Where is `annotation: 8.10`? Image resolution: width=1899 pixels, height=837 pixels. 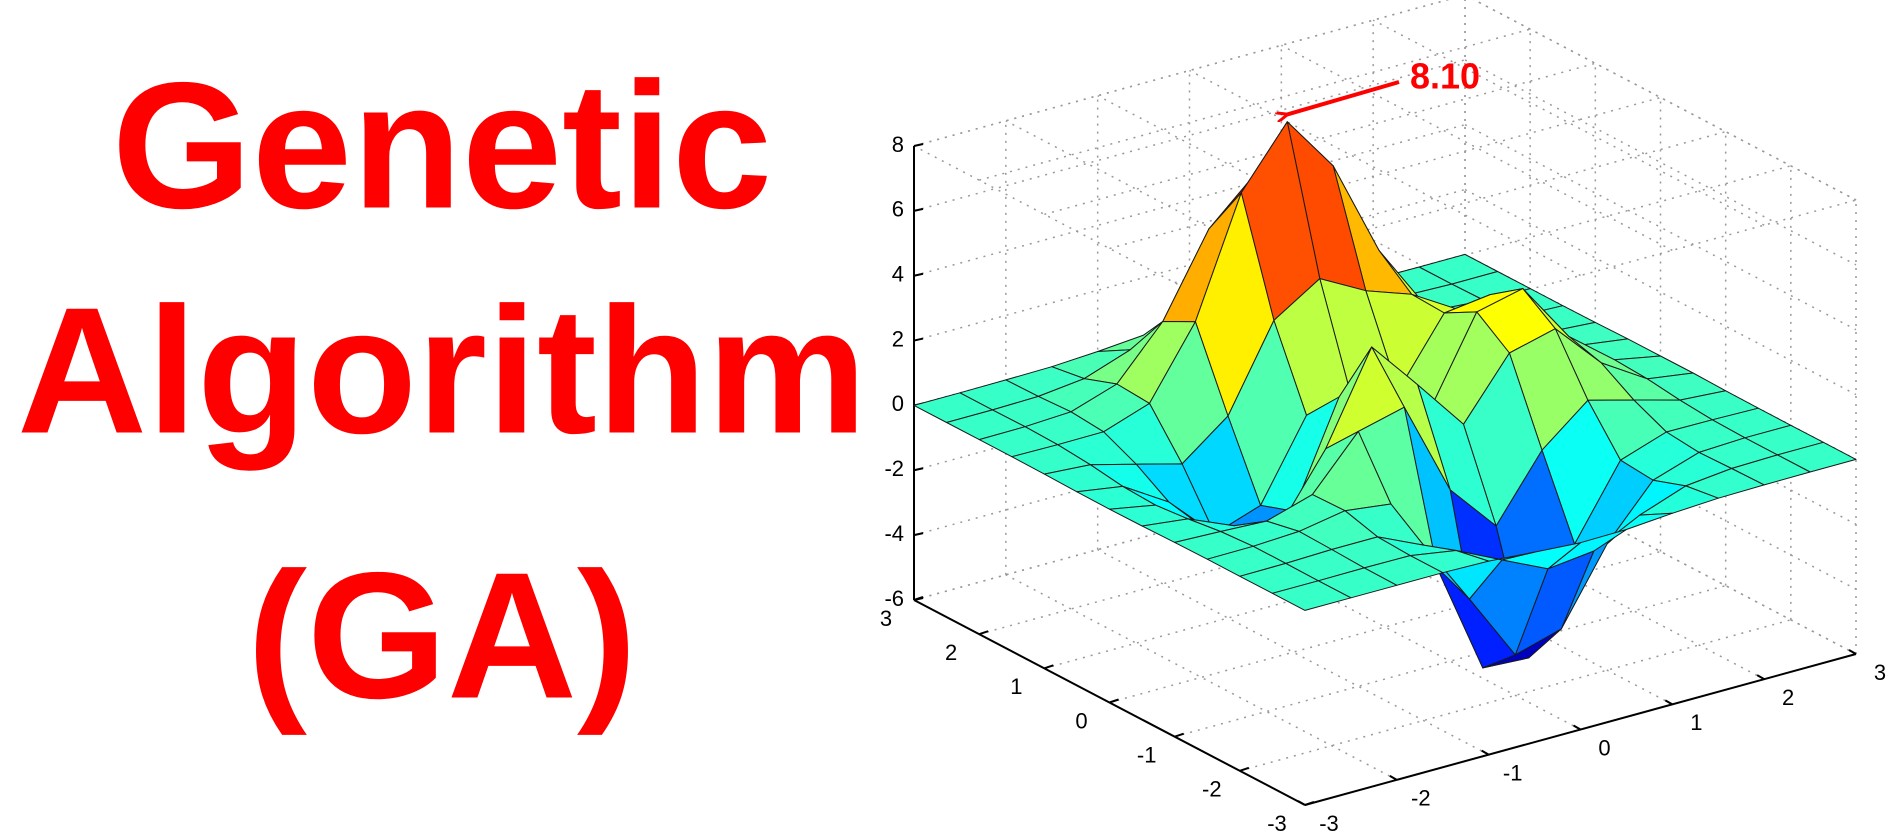 annotation: 8.10 is located at coordinates (1383, 85).